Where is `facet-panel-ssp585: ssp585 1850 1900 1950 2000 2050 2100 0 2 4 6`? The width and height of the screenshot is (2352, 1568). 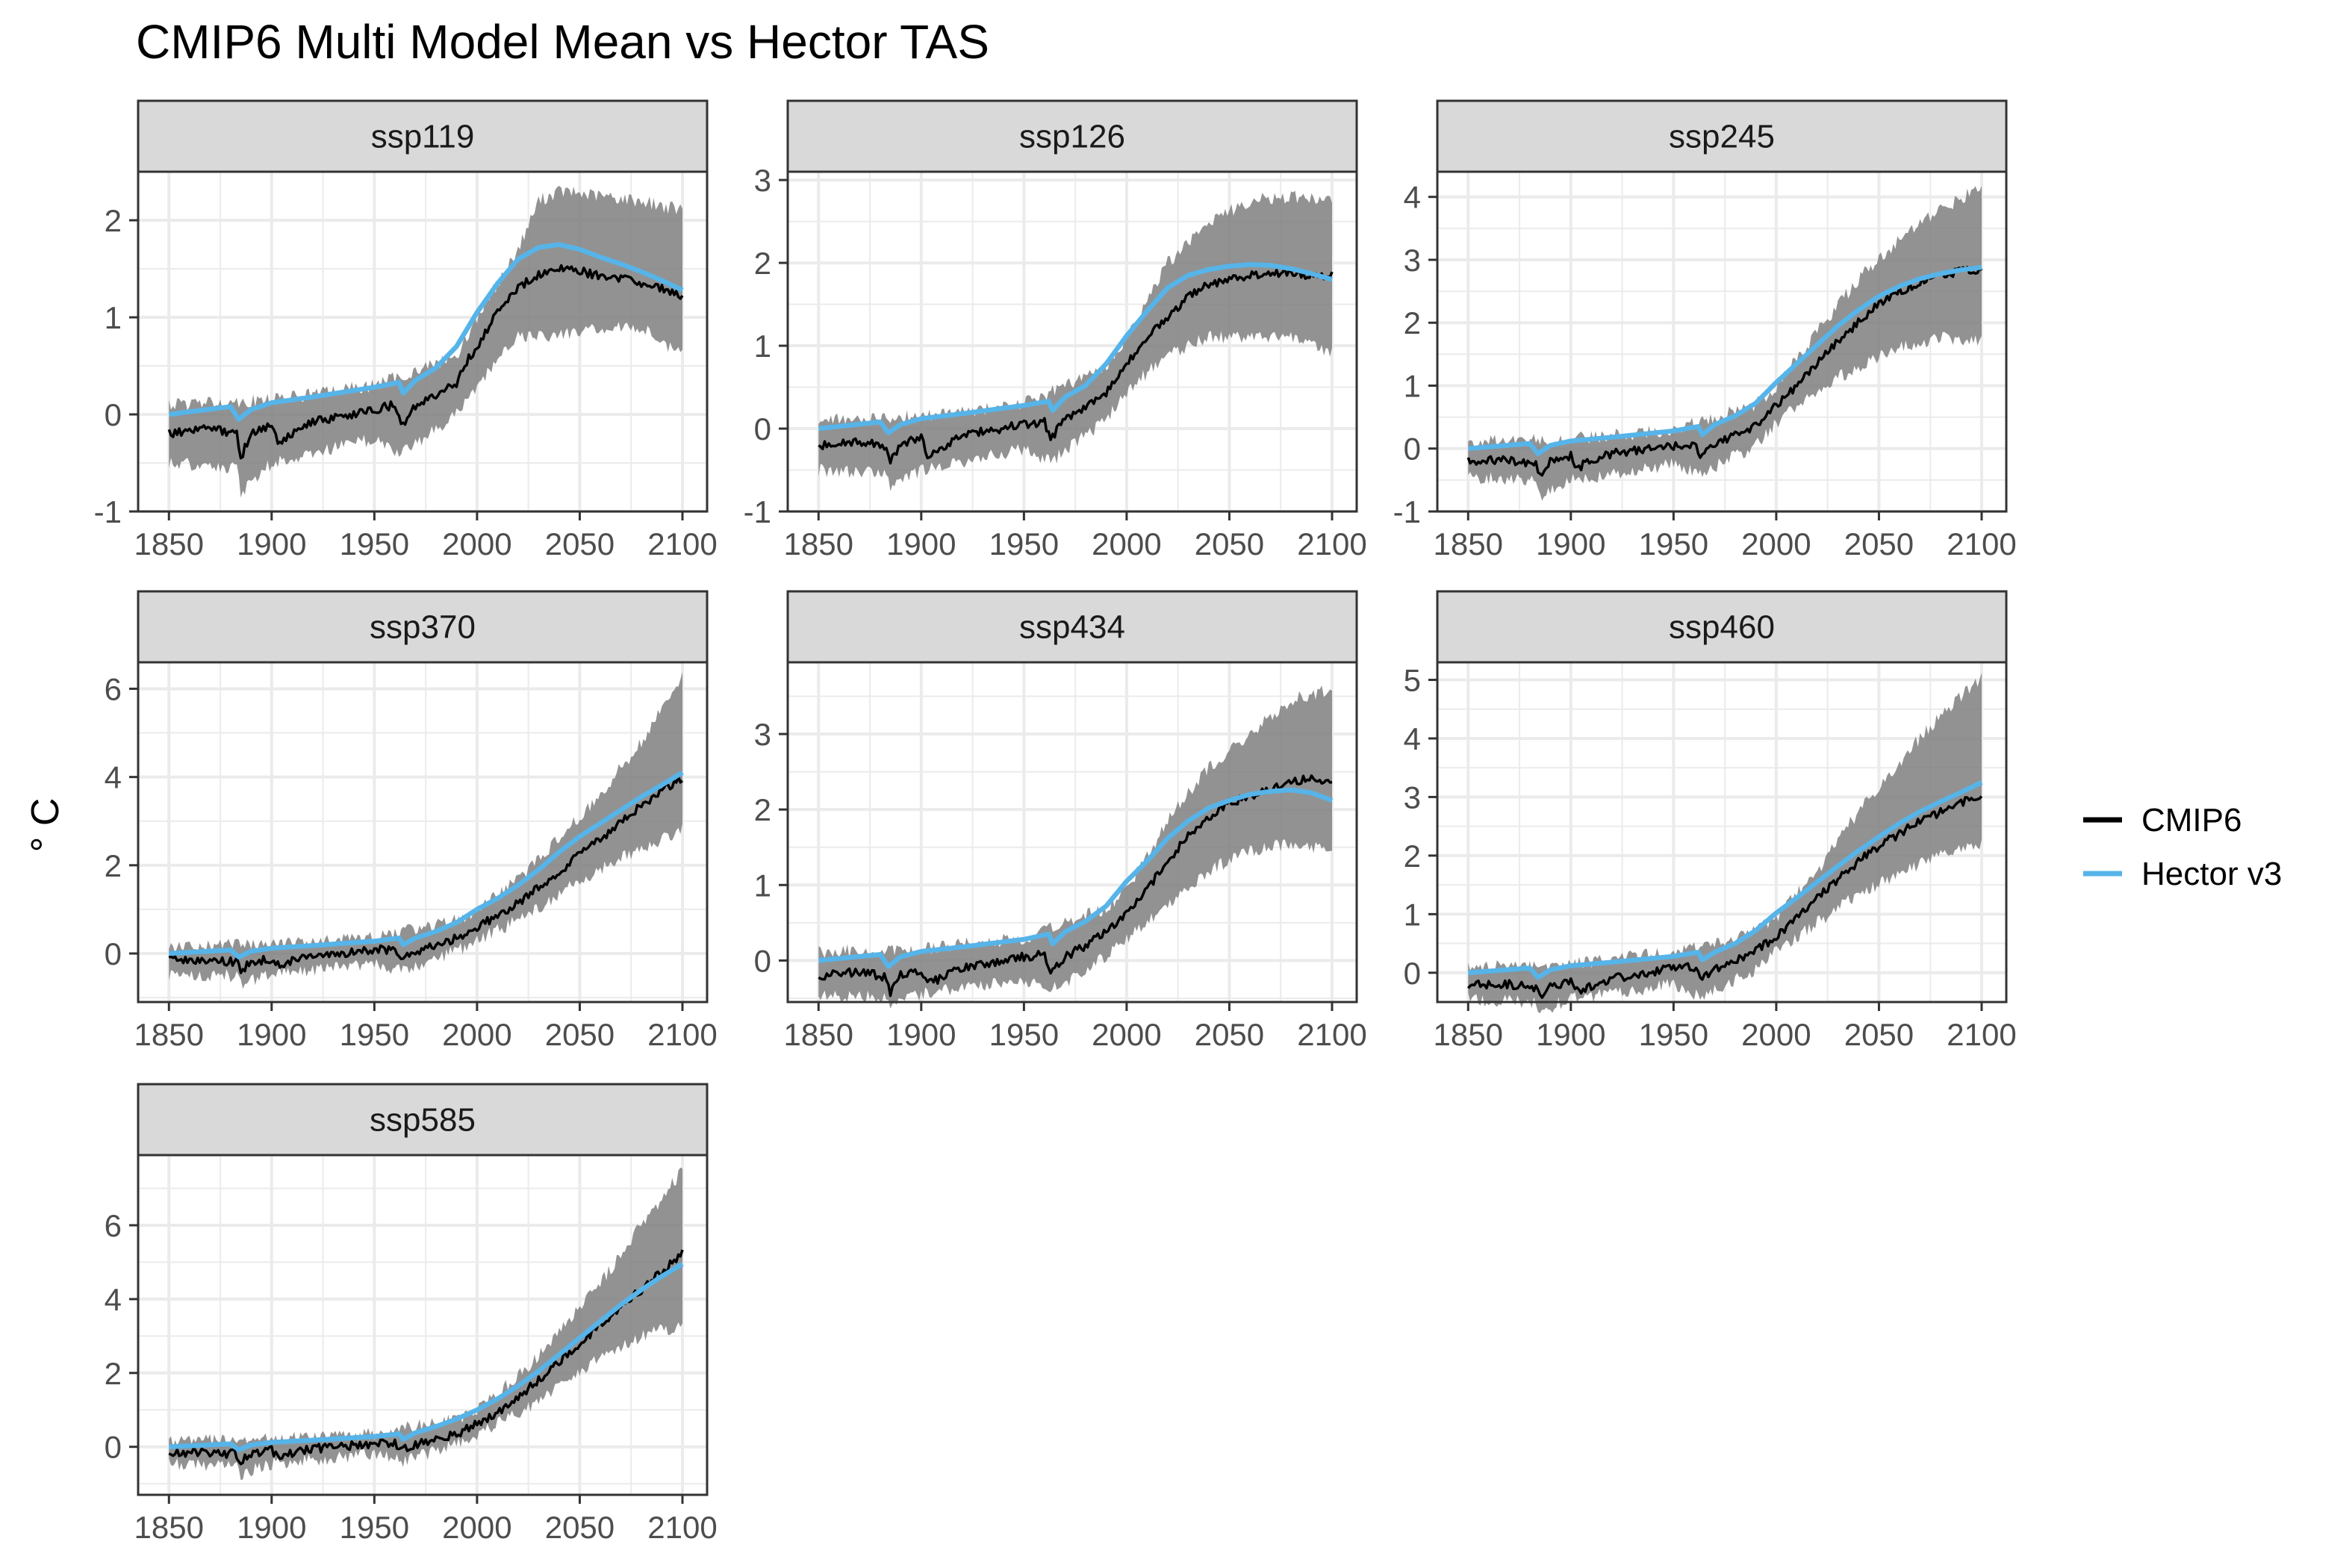 facet-panel-ssp585: ssp585 1850 1900 1950 2000 2050 2100 0 2 4 6 is located at coordinates (412, 1314).